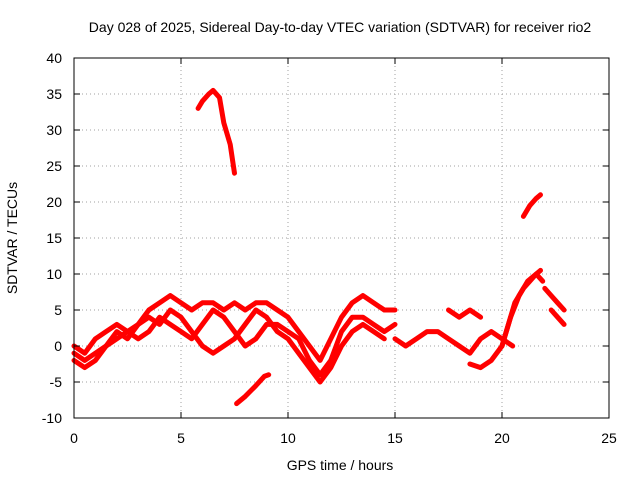 The width and height of the screenshot is (640, 480). I want to click on x-tick-label: 15, so click(395, 438).